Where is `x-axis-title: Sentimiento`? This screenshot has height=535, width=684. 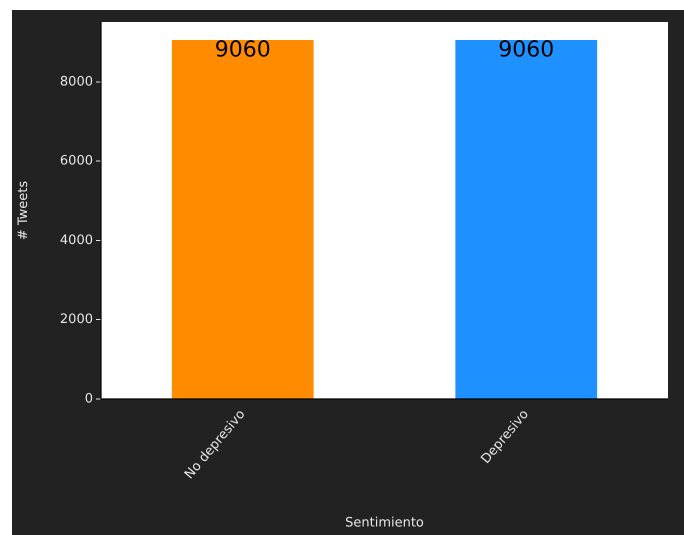 x-axis-title: Sentimiento is located at coordinates (384, 523).